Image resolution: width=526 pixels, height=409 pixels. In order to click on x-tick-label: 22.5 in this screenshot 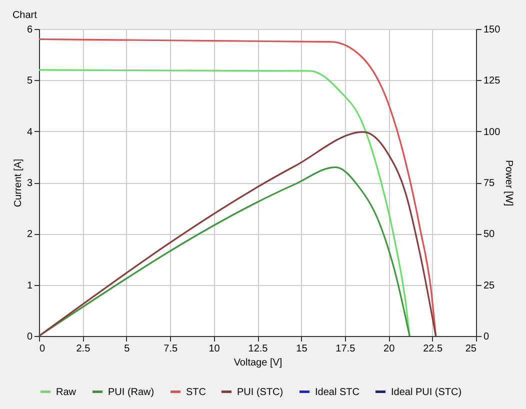, I will do `click(433, 349)`.